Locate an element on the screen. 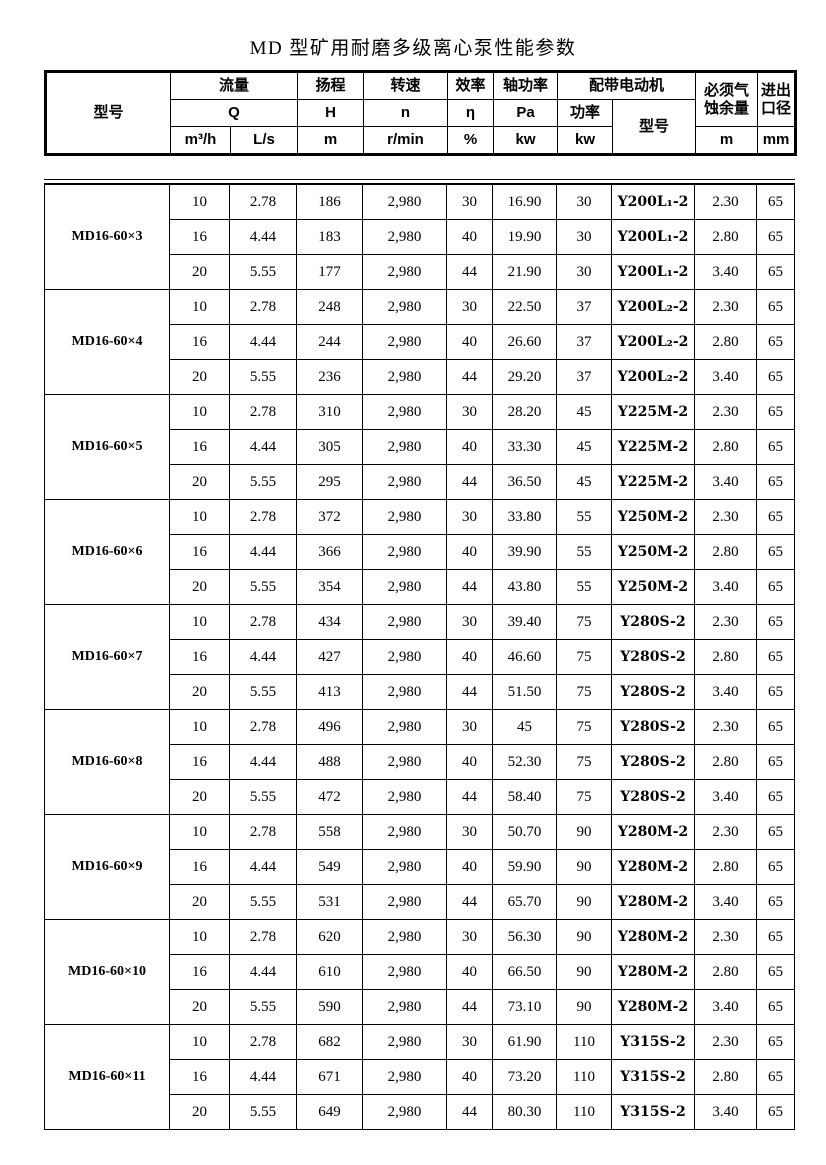  shaft-power-cell: 56.30 is located at coordinates (524, 937).